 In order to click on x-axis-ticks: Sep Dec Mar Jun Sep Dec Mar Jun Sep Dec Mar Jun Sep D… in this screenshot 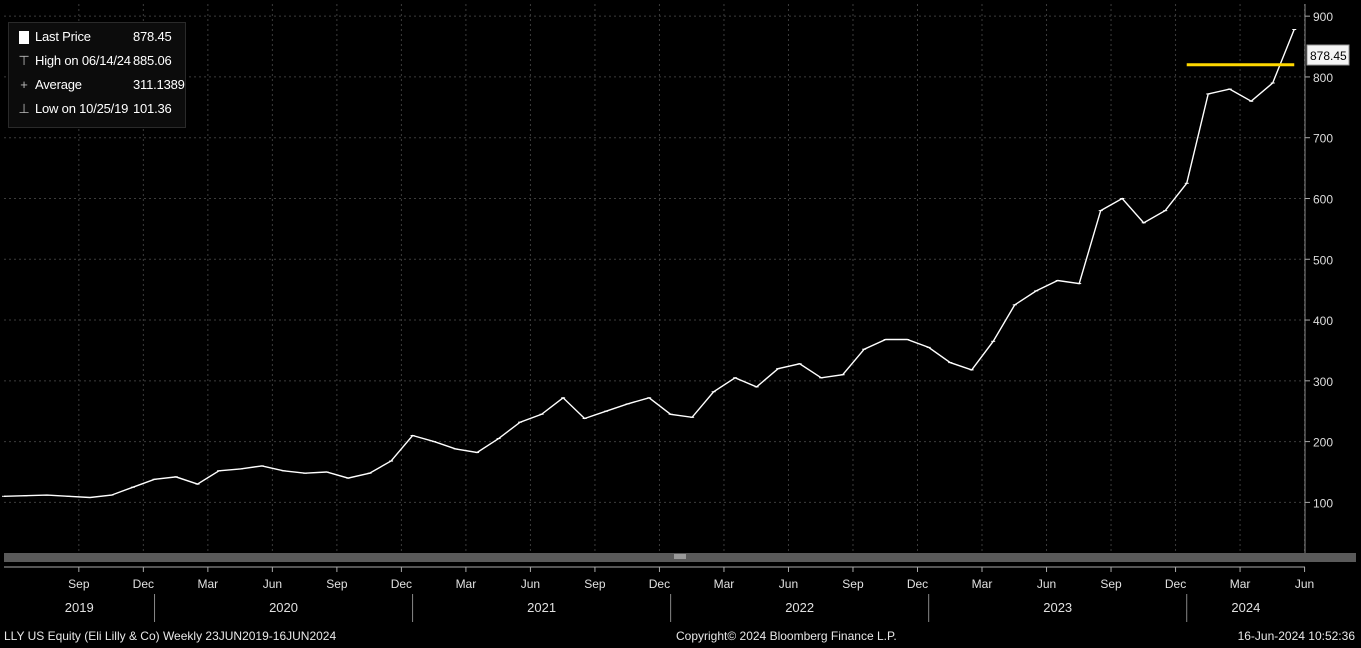, I will do `click(691, 579)`.